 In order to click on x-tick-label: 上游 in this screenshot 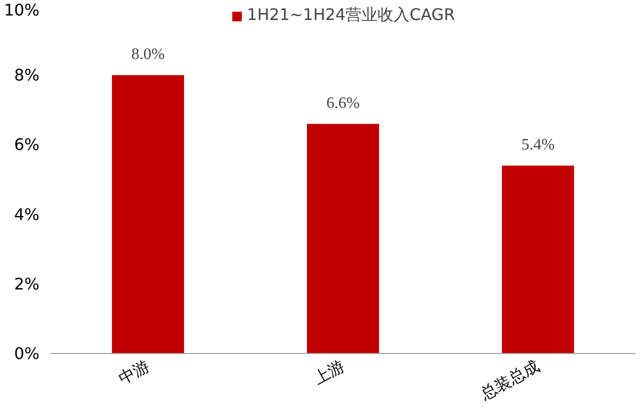, I will do `click(329, 372)`.